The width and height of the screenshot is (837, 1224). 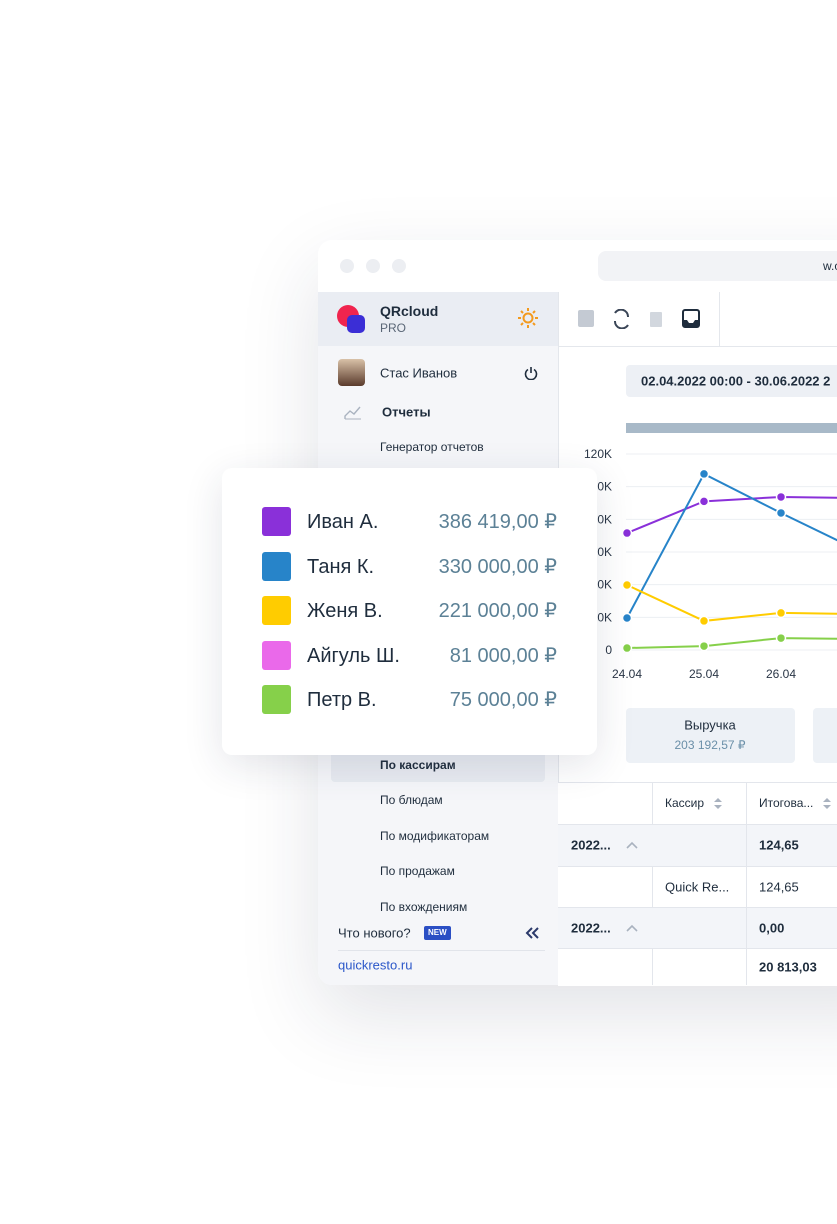 What do you see at coordinates (418, 765) in the screenshot?
I see `menu-item: По кассирам` at bounding box center [418, 765].